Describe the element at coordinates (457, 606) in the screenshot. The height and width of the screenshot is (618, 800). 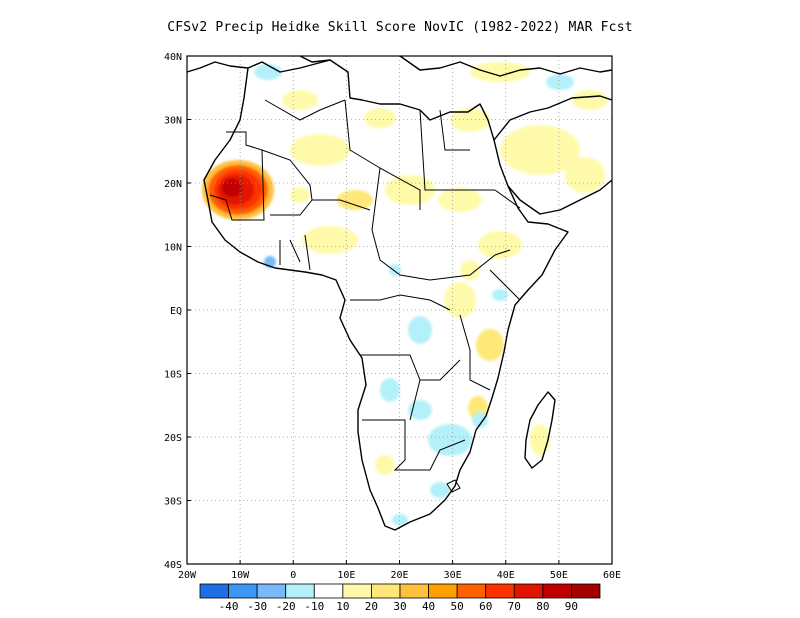
I see `colorbar-label: 50` at that location.